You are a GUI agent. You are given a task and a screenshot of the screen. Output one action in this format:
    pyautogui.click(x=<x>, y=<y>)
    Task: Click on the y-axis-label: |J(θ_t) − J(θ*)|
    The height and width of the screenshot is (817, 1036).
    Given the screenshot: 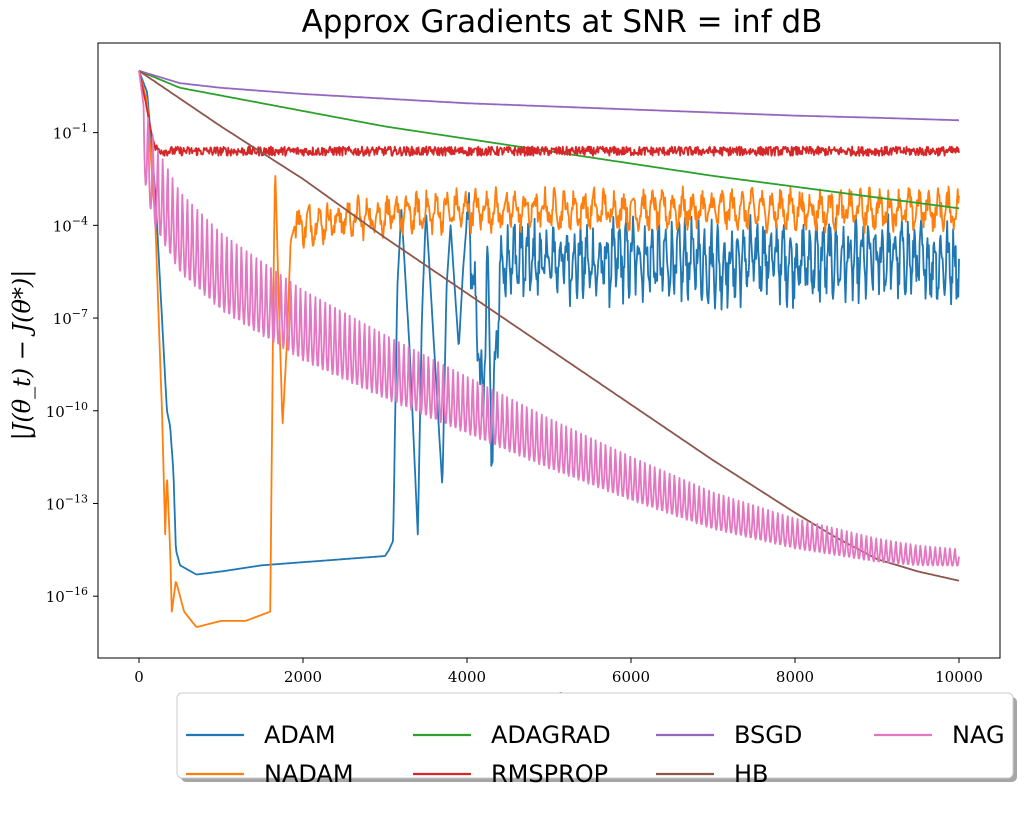 What is the action you would take?
    pyautogui.click(x=22, y=355)
    